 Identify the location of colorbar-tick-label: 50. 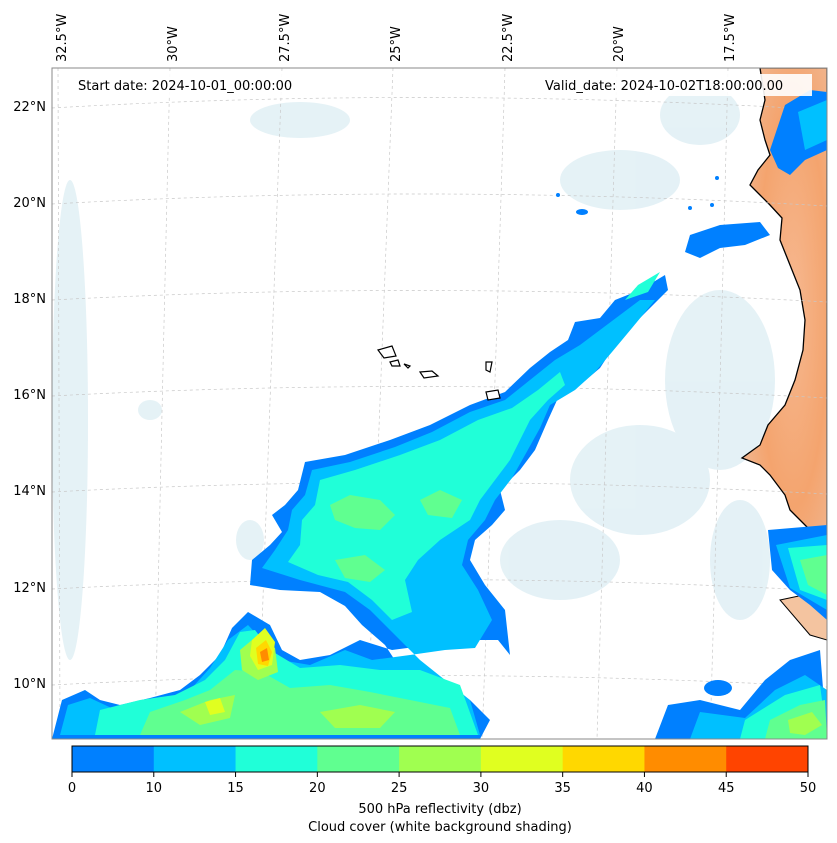
(808, 788).